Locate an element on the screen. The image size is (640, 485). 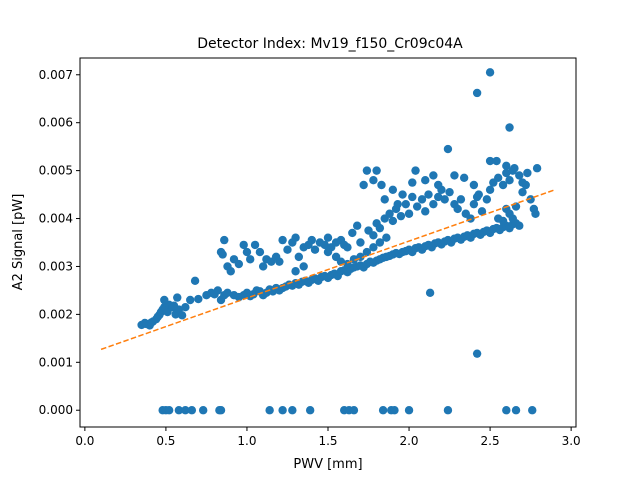
x-tick-label: 1.5 is located at coordinates (327, 441).